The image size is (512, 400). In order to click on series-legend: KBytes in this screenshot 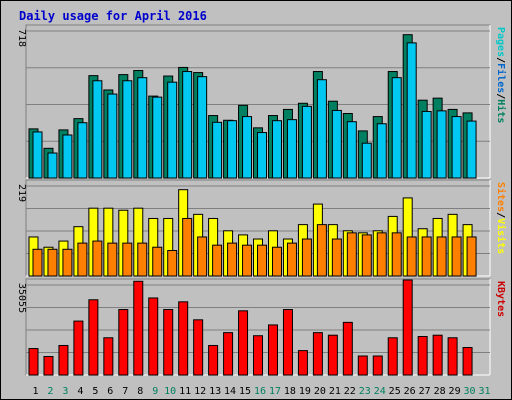, I will do `click(500, 299)`.